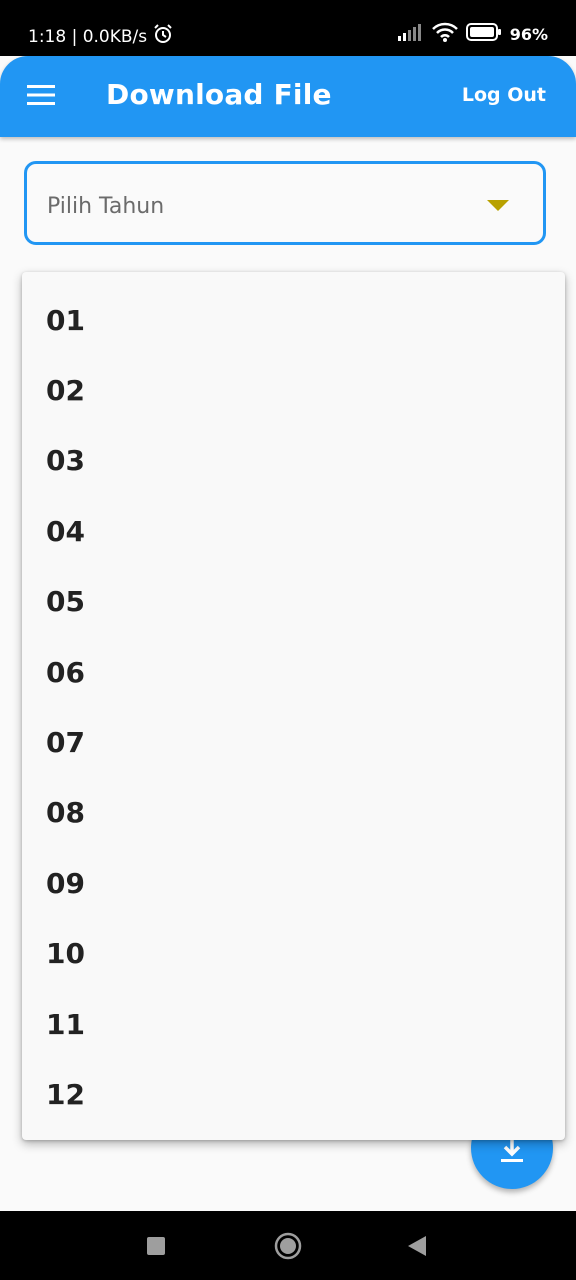 This screenshot has height=1280, width=576. I want to click on dropdown-arrow-icon, so click(498, 205).